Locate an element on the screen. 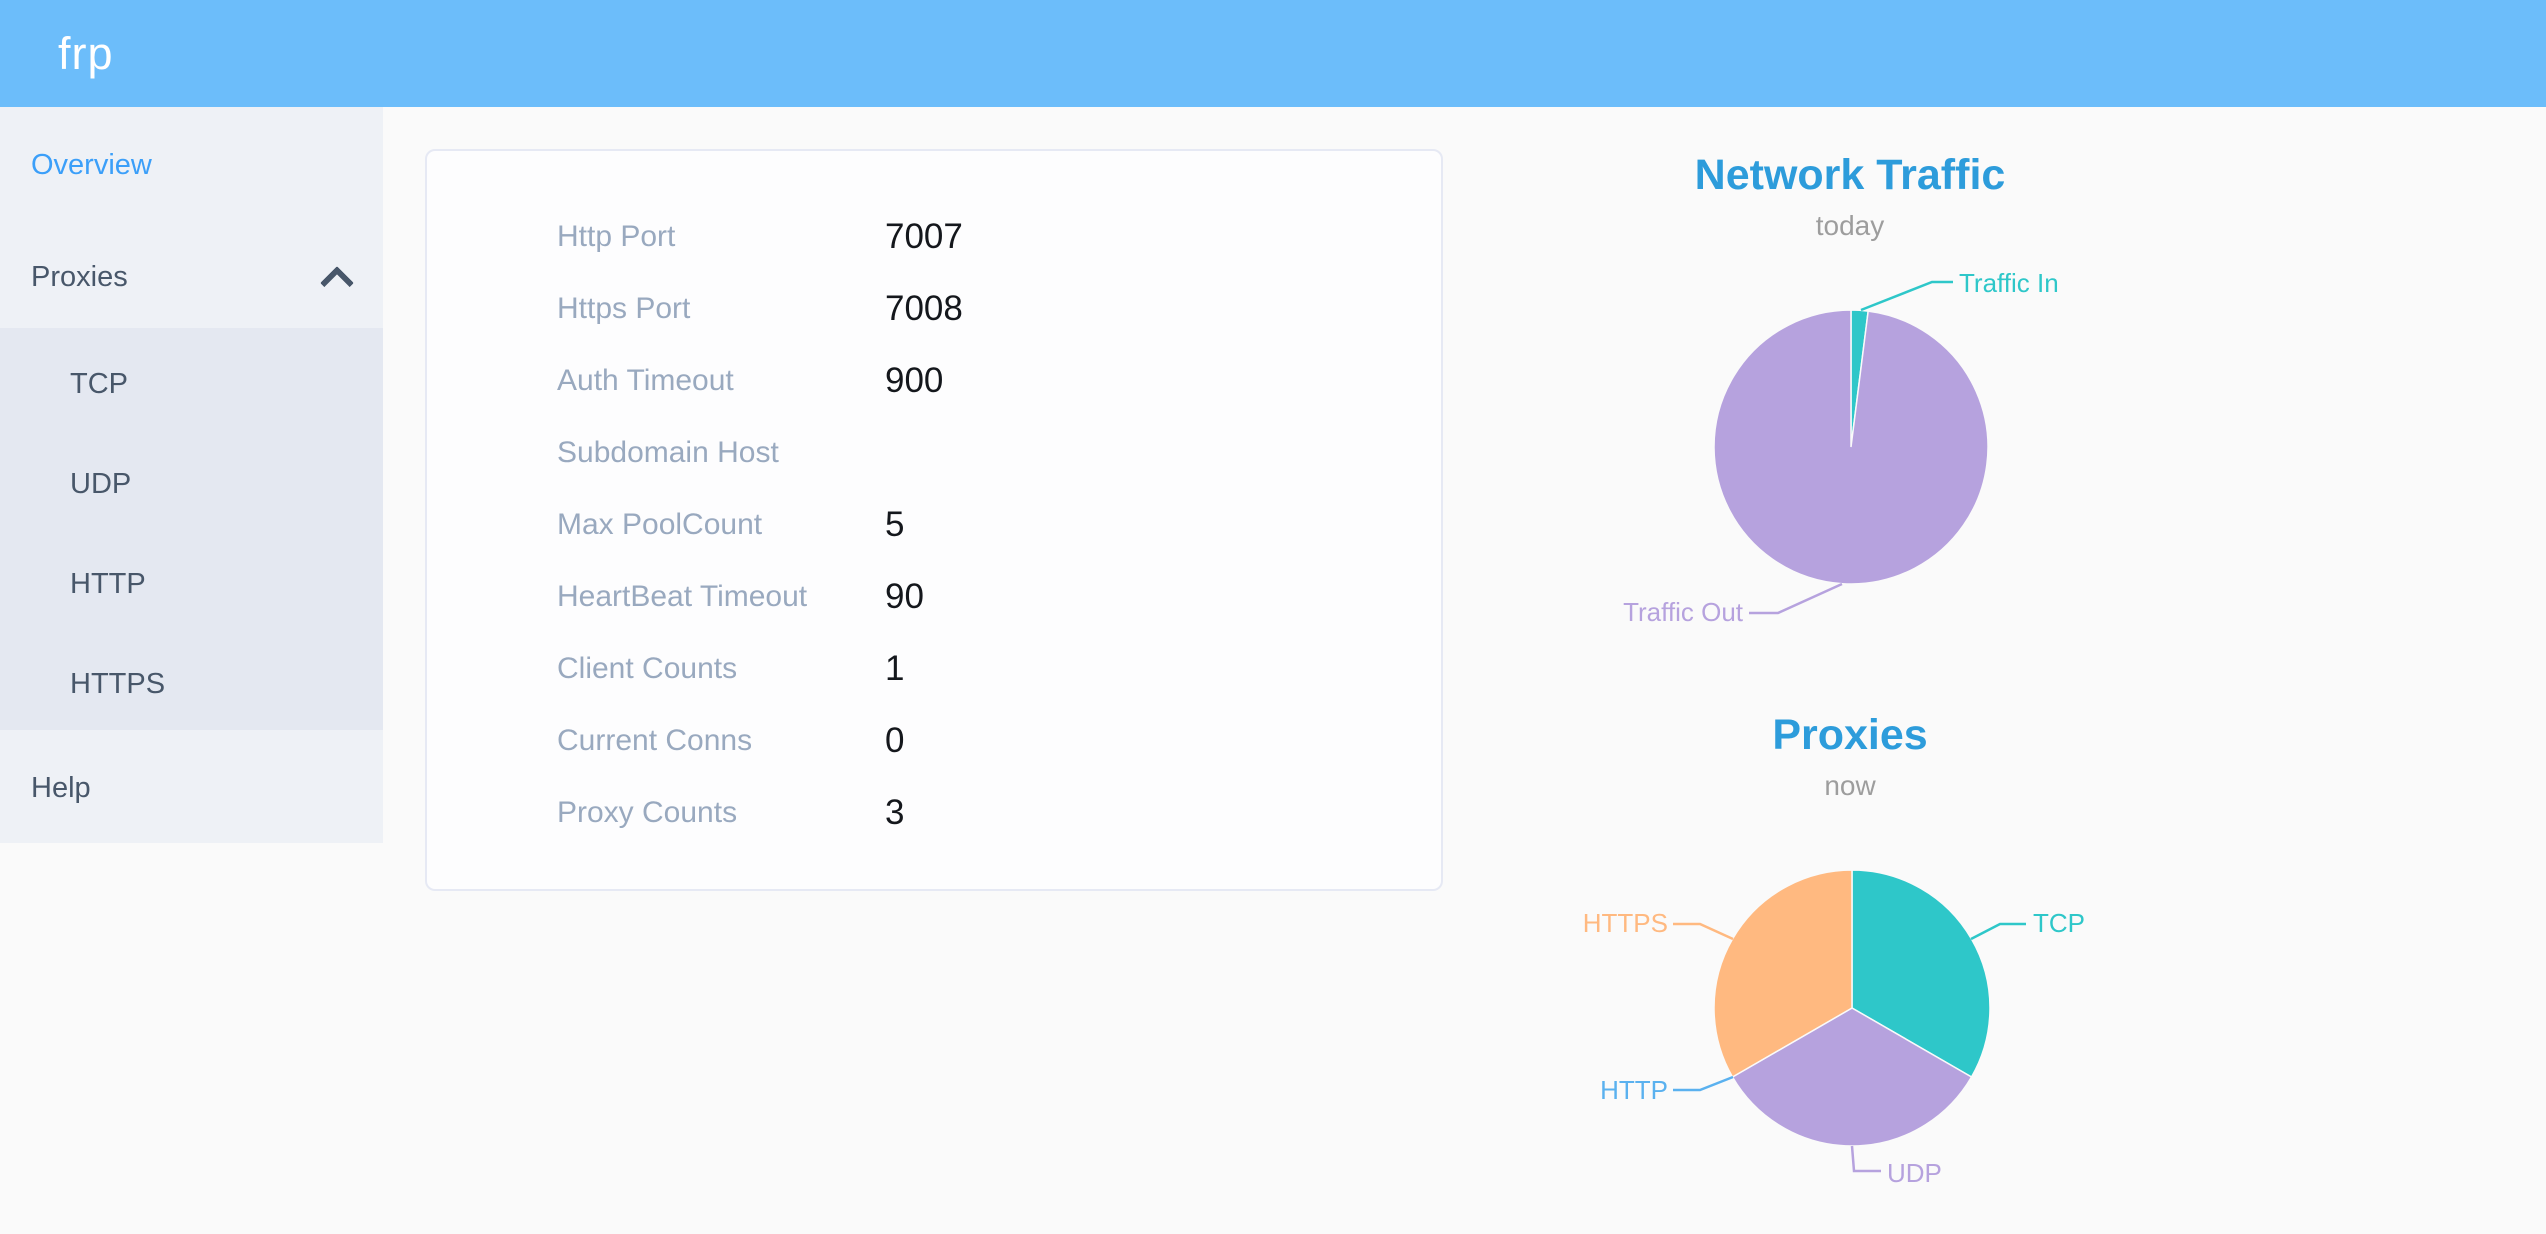 The height and width of the screenshot is (1234, 2546). info-row: Current Conns 0 is located at coordinates (934, 741).